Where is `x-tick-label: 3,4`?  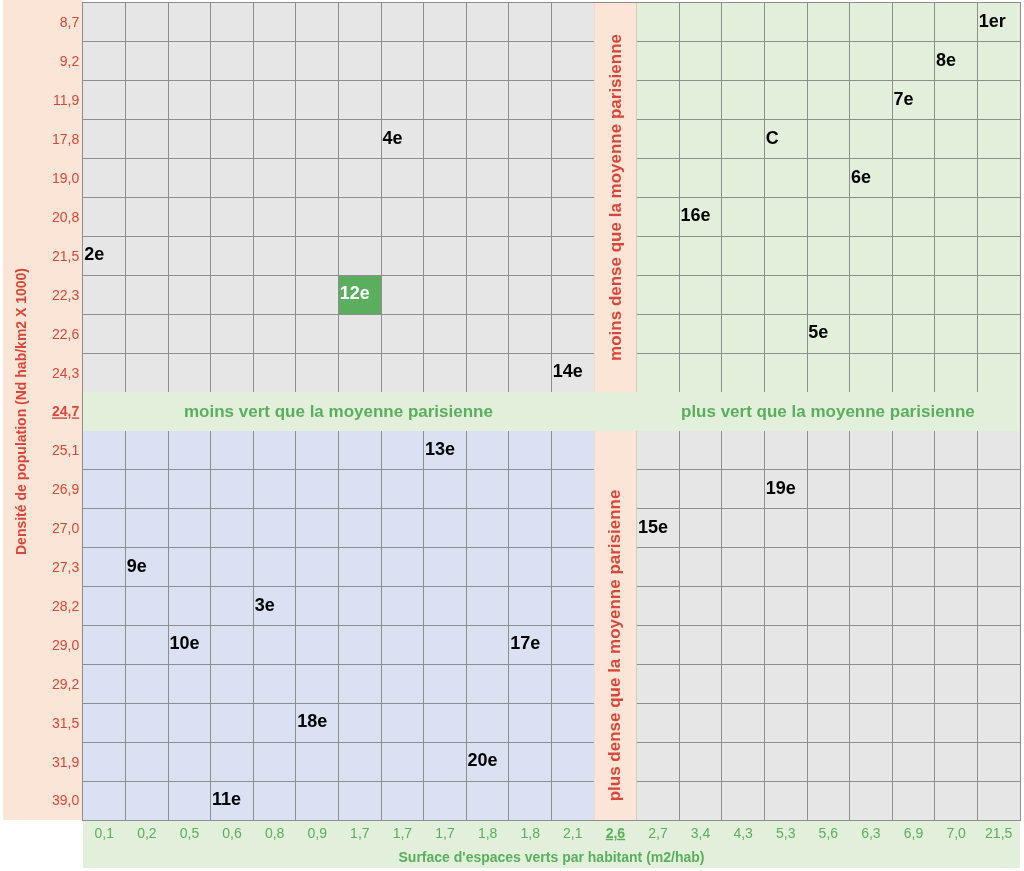 x-tick-label: 3,4 is located at coordinates (700, 832).